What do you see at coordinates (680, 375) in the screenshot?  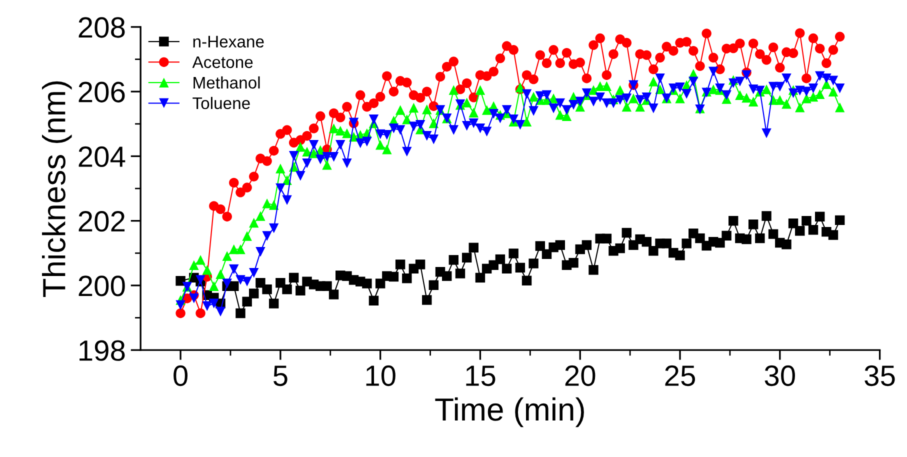 I see `x-tick-label: 25` at bounding box center [680, 375].